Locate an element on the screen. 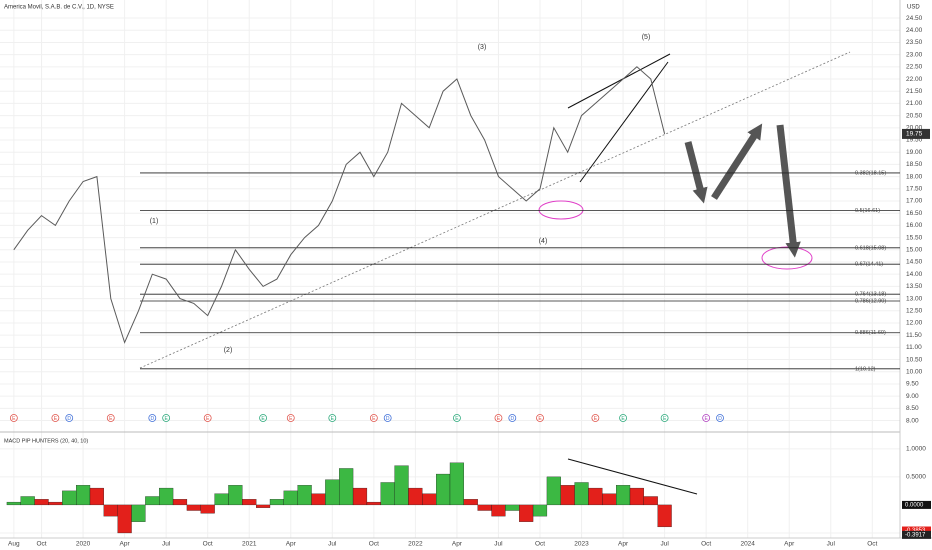 The width and height of the screenshot is (932, 550). fib-label: 0.5(16.61) is located at coordinates (867, 211).